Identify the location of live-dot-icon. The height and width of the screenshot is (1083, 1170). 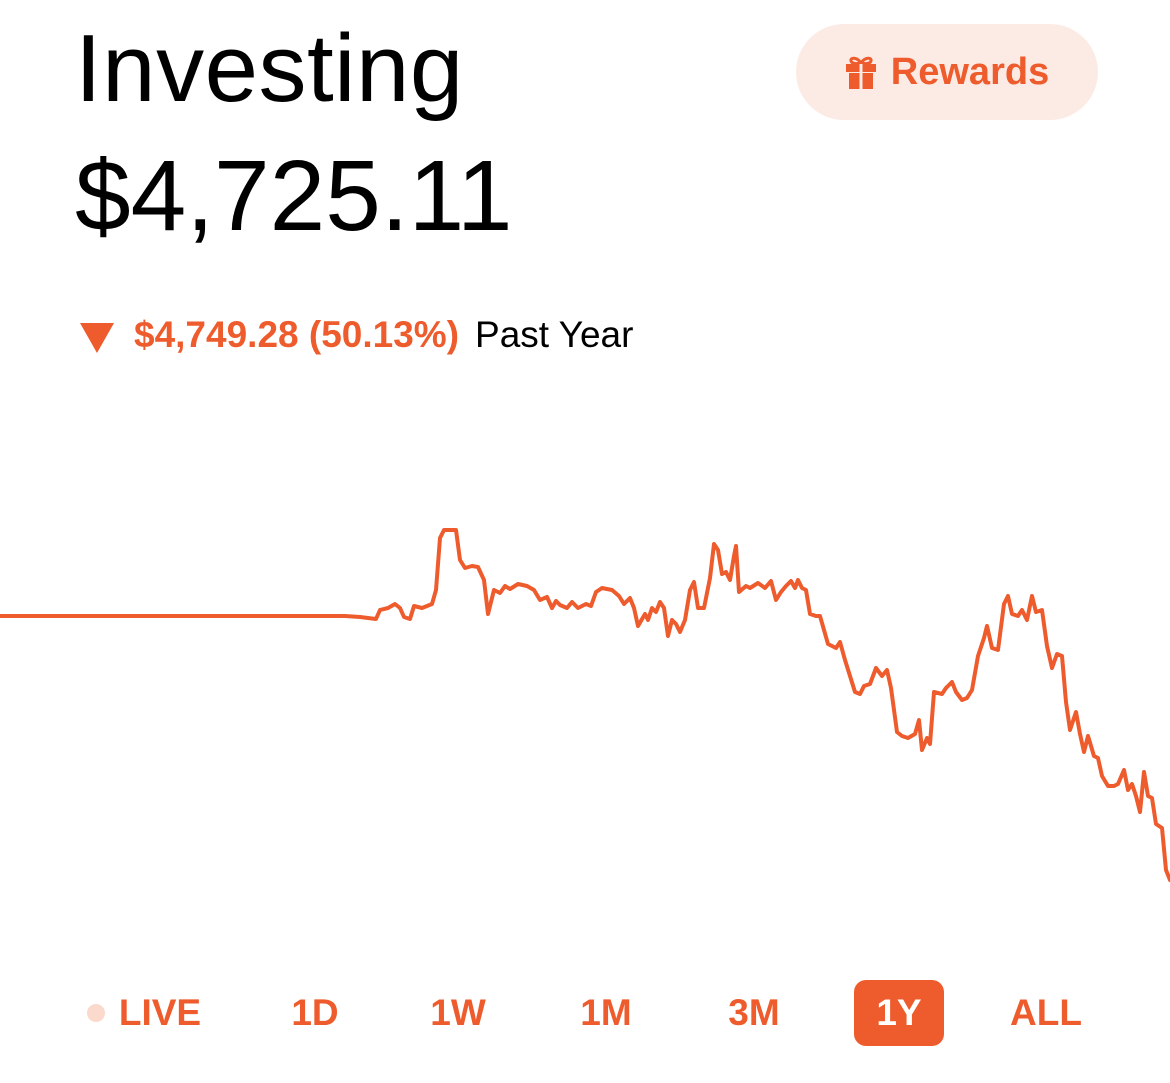
(95, 1013).